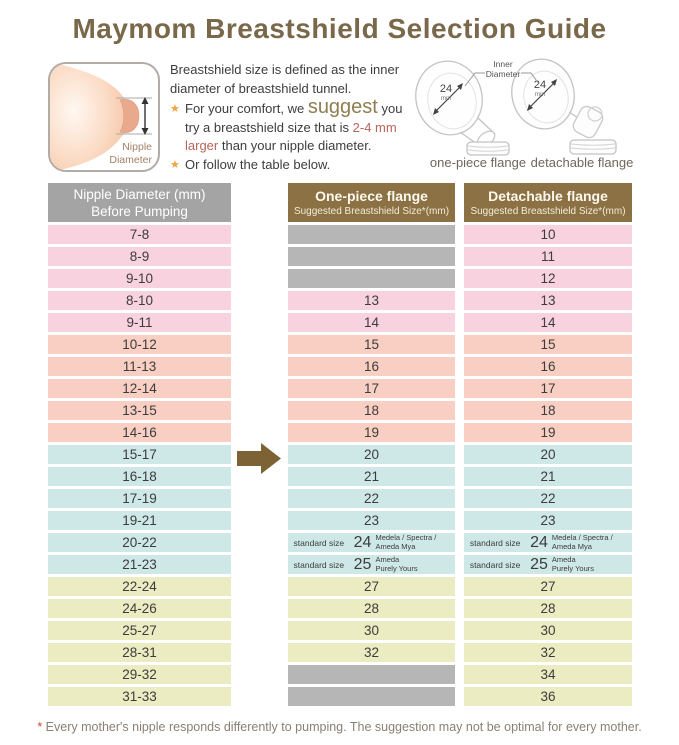  What do you see at coordinates (548, 432) in the screenshot?
I see `detachable-size-cell: 19` at bounding box center [548, 432].